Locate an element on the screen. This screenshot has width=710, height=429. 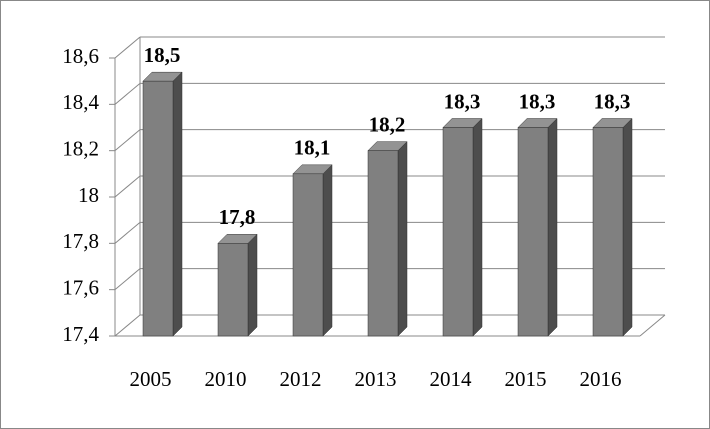
x-tick-label: 2005 is located at coordinates (151, 379).